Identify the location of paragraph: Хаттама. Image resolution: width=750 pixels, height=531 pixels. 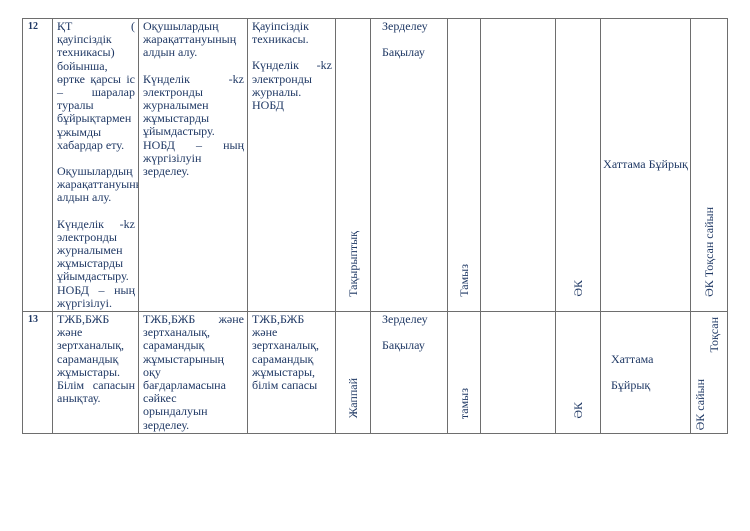
(632, 358).